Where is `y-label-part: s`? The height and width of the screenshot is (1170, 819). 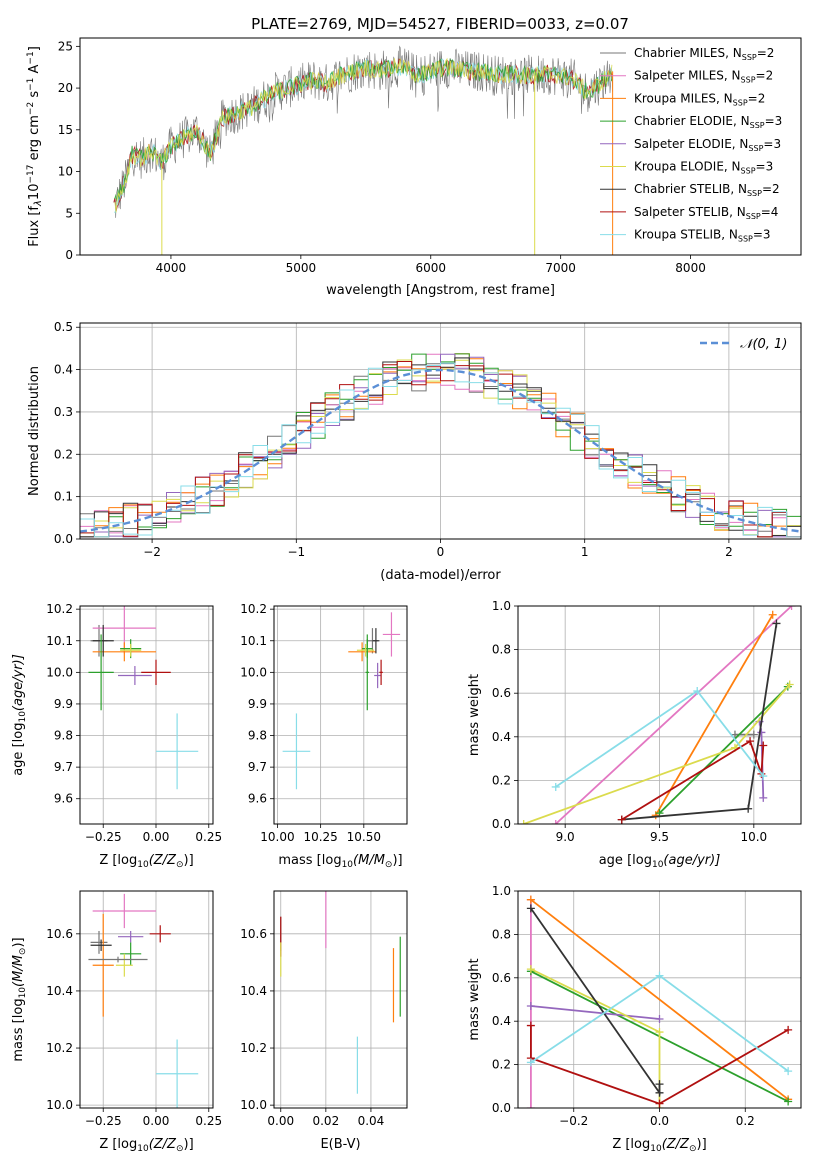
y-label-part: s is located at coordinates (34, 96).